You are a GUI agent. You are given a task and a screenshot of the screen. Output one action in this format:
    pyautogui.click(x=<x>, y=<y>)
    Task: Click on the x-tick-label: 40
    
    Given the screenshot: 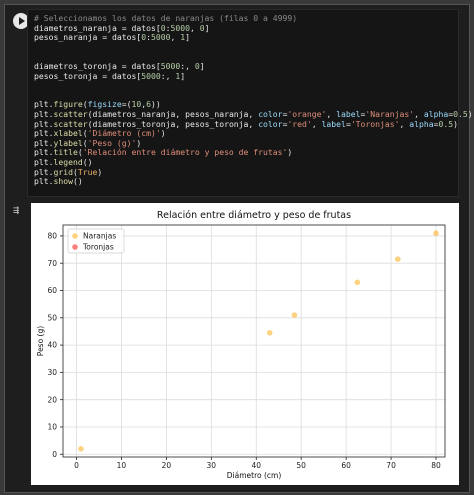 What is the action you would take?
    pyautogui.click(x=256, y=465)
    